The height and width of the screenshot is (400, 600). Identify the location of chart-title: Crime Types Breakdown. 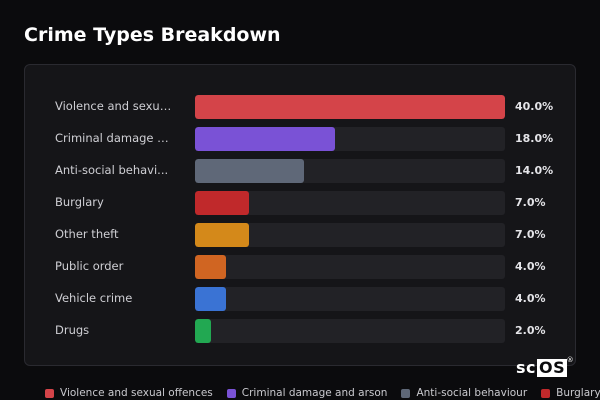
(152, 35).